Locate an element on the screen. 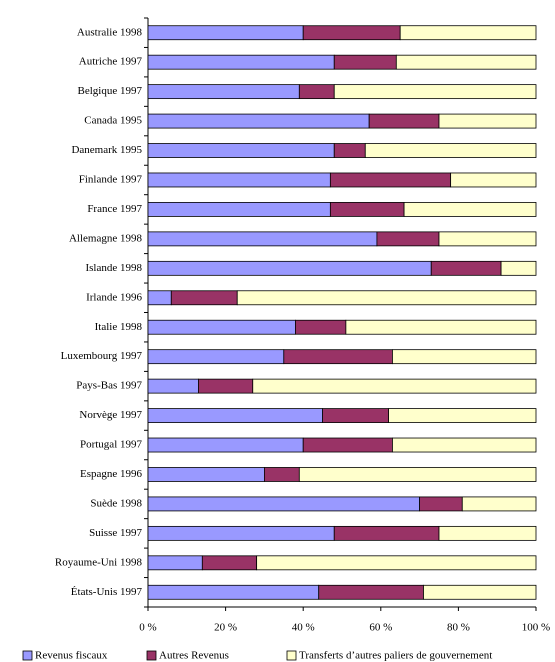 This screenshot has width=555, height=662. y-tick-label: Australie 1998 is located at coordinates (110, 32).